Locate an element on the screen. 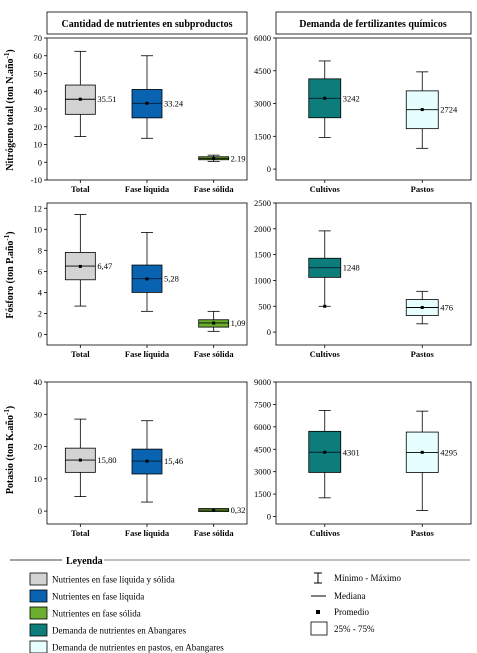 The height and width of the screenshot is (653, 477). header-left: Cantidad de nutrientes en subproductos is located at coordinates (147, 24).